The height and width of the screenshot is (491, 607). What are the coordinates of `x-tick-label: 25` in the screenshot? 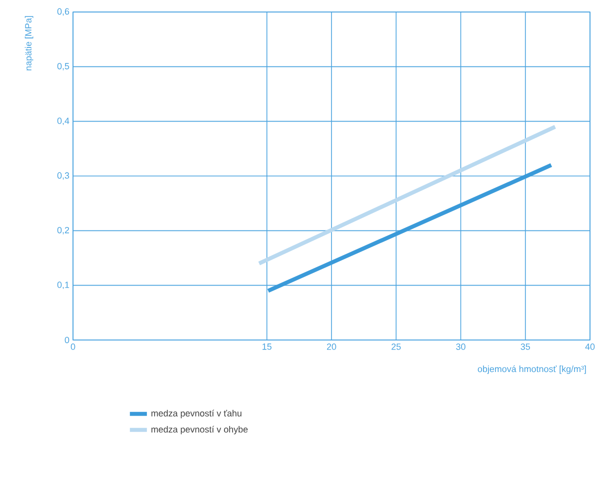 It's located at (396, 347).